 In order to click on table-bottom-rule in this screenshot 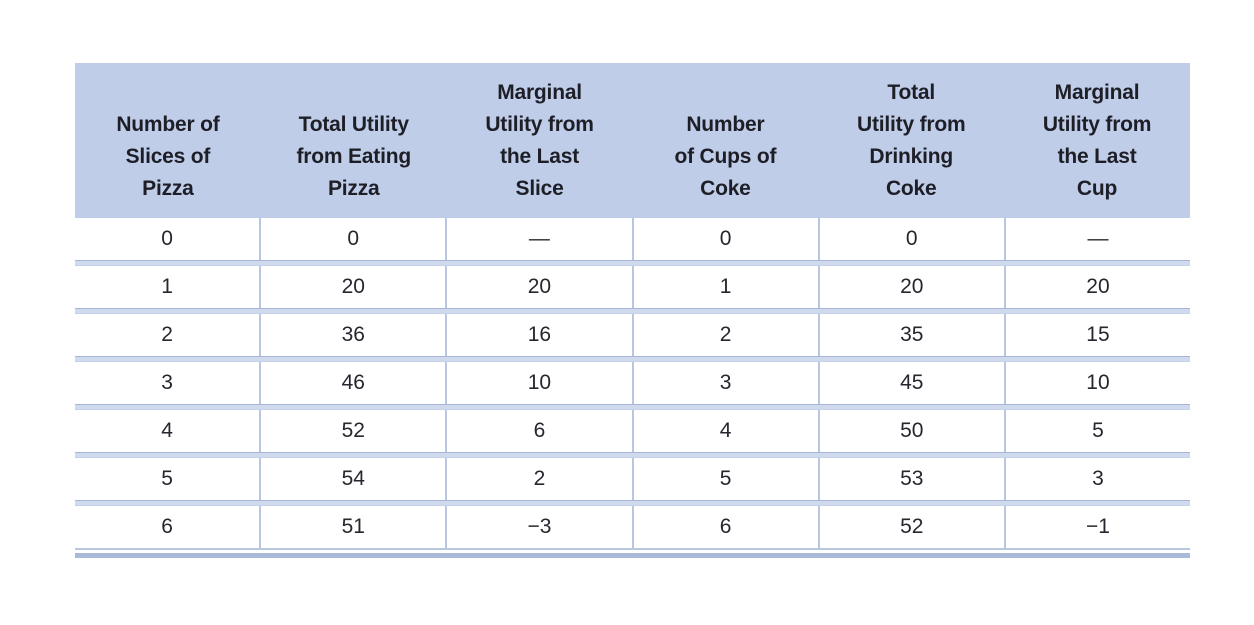, I will do `click(632, 553)`.